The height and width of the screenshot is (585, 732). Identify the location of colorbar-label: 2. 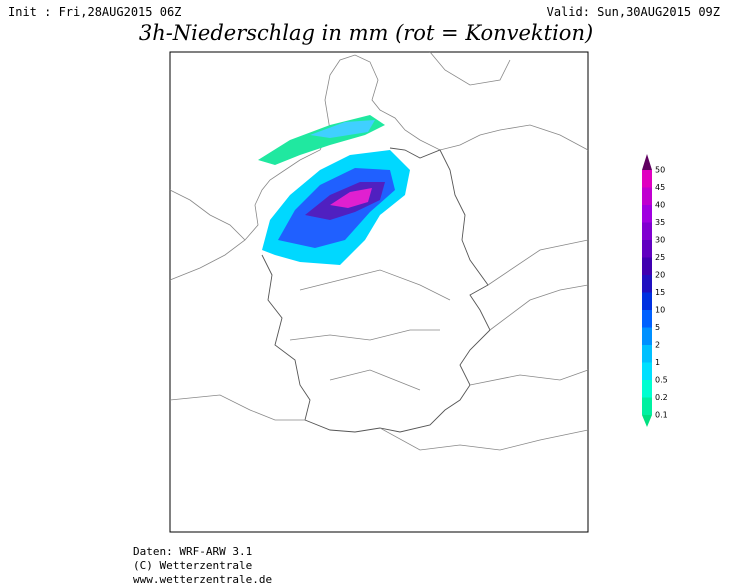
(657, 345).